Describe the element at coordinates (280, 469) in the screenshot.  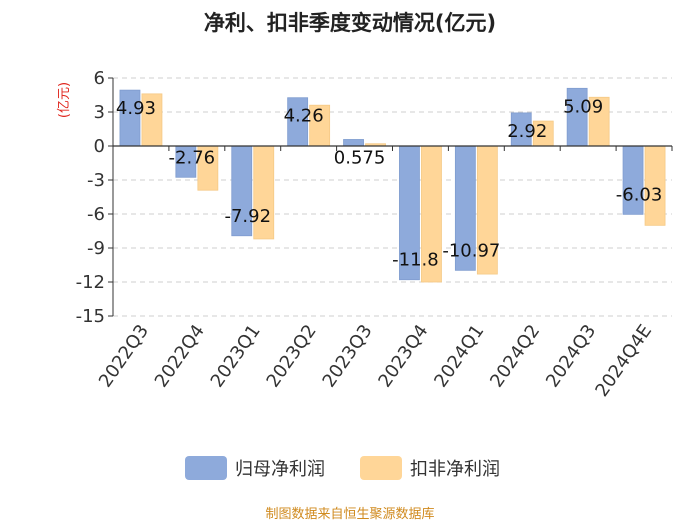
I see `legend-label-0: 归母净利润` at that location.